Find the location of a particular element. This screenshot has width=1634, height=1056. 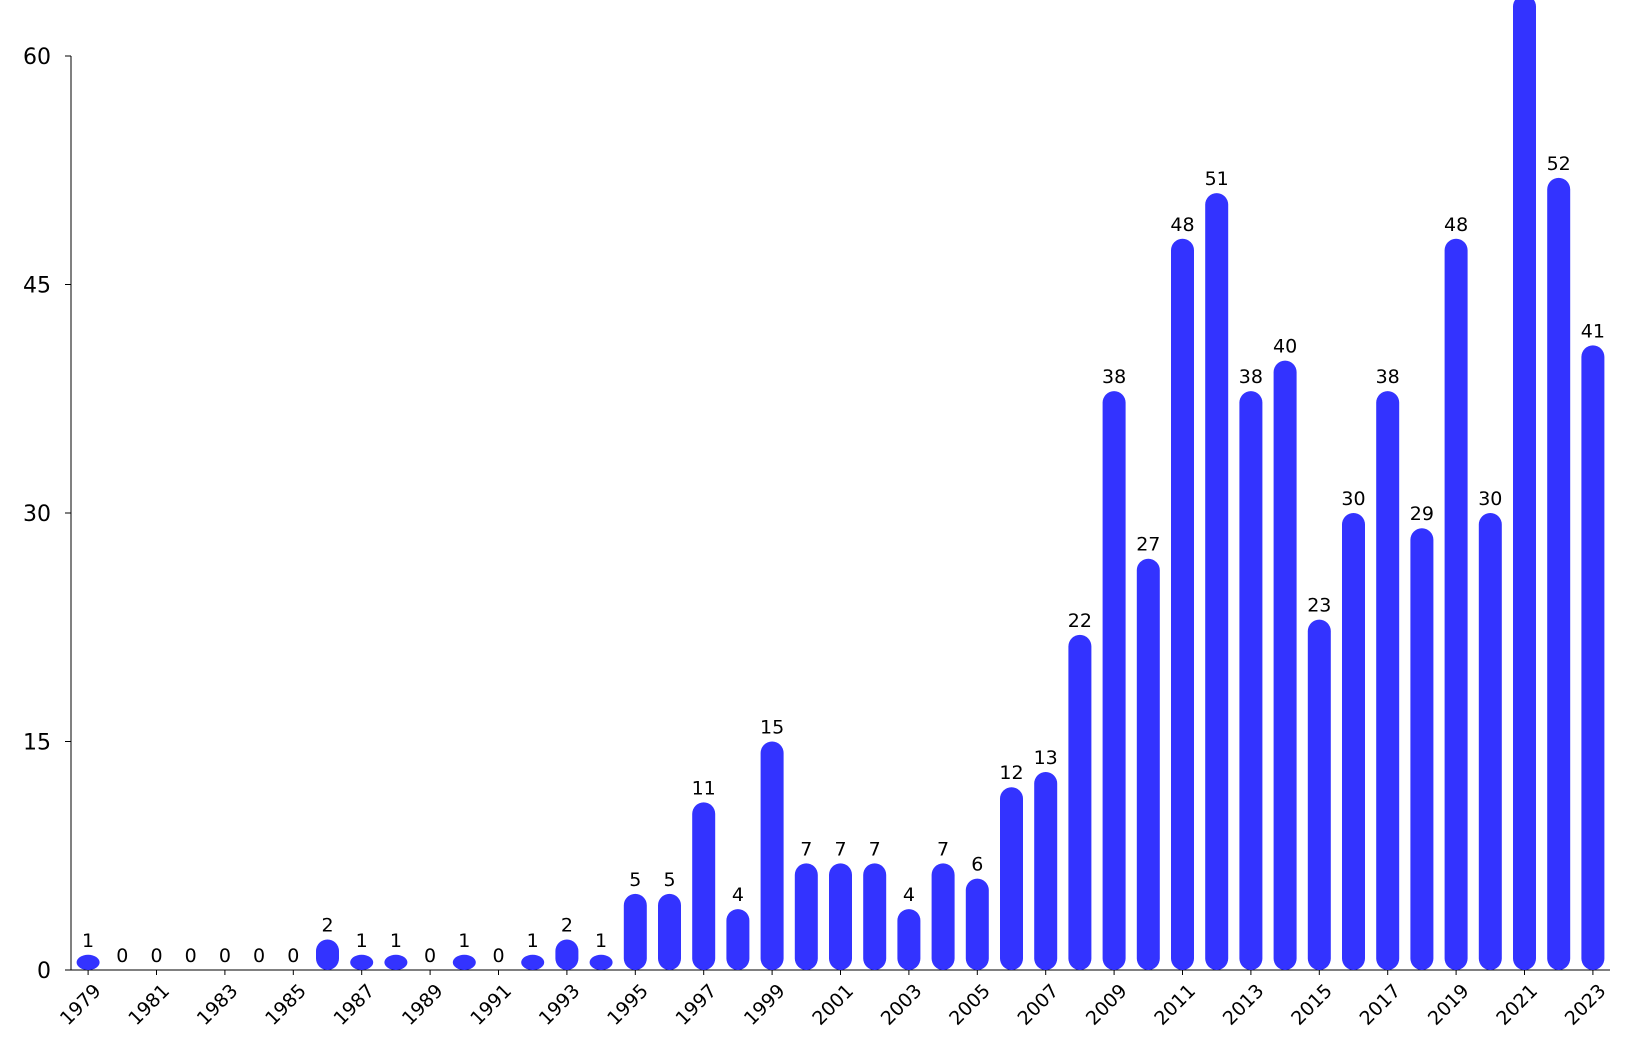

value-label-1989: 0 is located at coordinates (430, 956).